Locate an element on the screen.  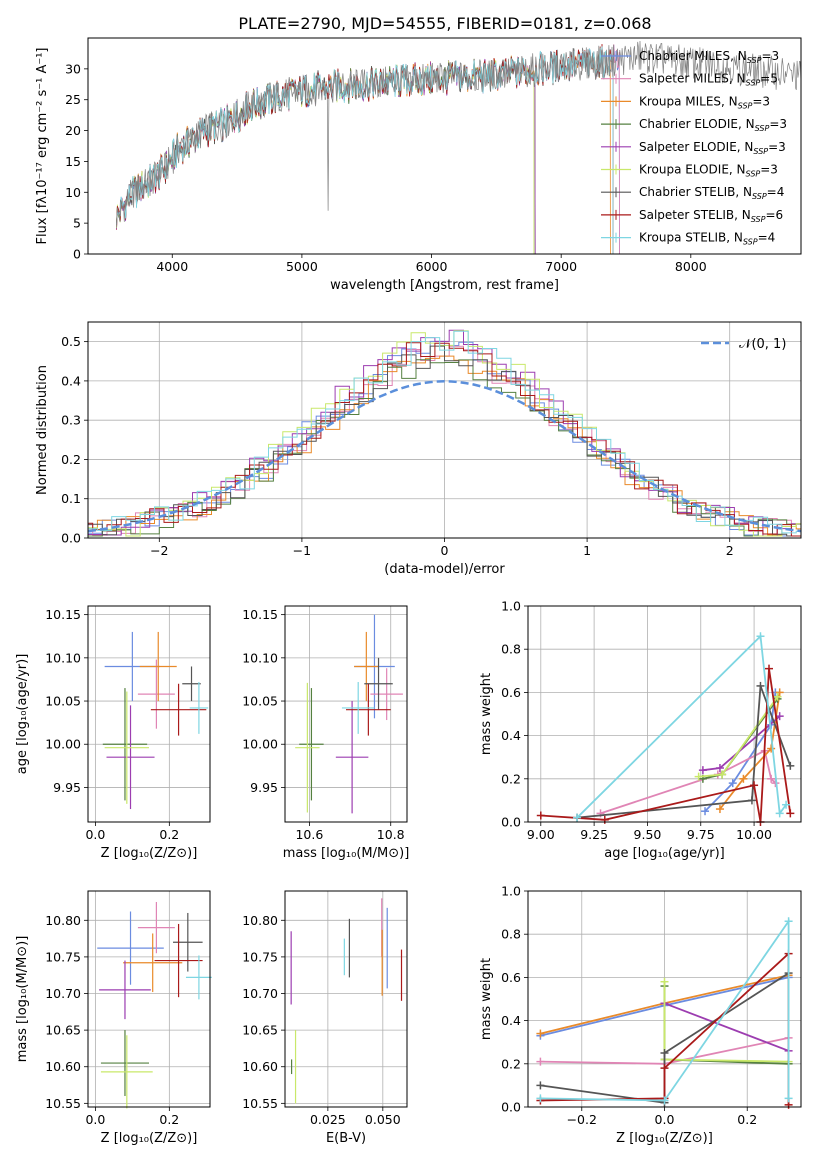
y-axis-label: mass [log₁₀(M/M⊙)] is located at coordinates (22, 999).